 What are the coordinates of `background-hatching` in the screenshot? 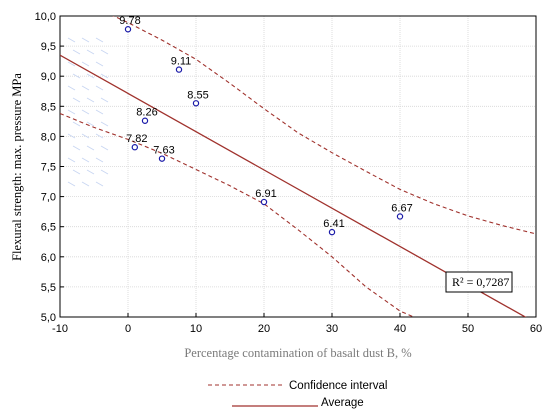 It's located at (88, 112).